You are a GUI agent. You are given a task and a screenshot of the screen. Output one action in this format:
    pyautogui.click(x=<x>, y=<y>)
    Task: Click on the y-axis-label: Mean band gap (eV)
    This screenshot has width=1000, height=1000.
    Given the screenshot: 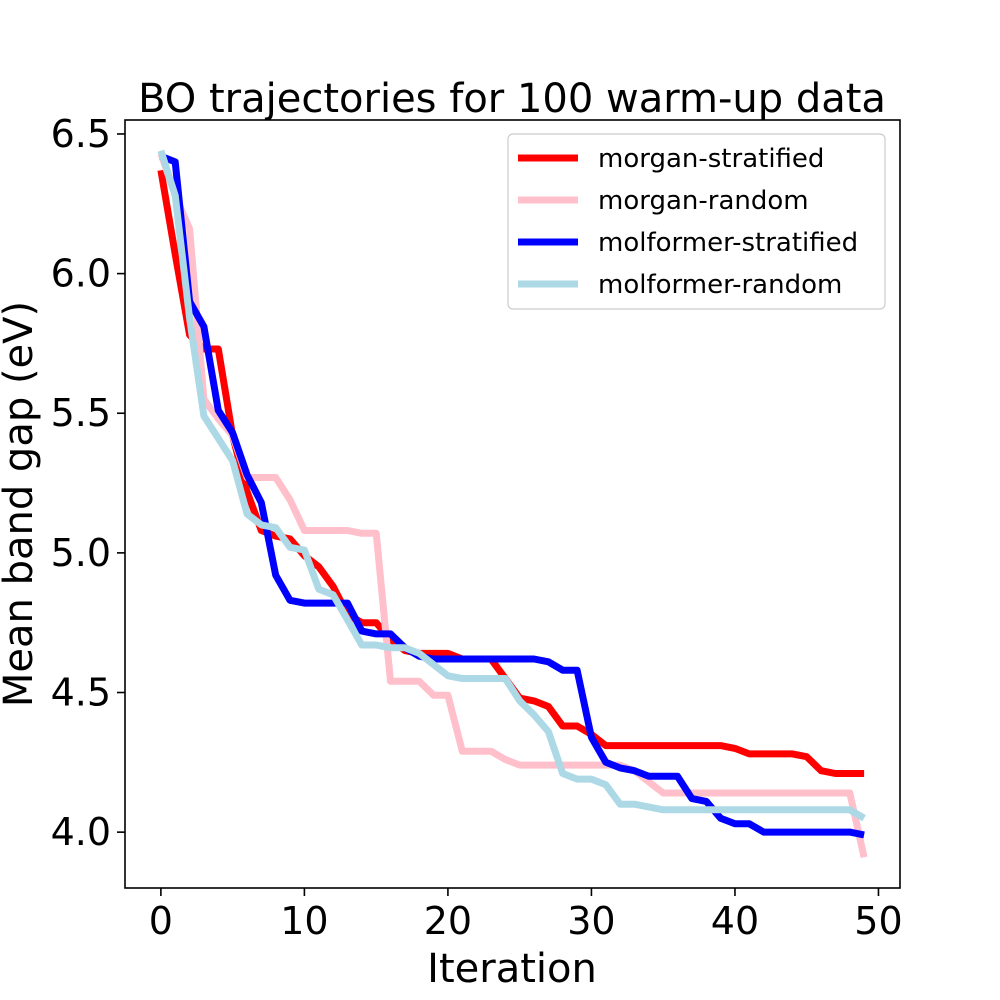 What is the action you would take?
    pyautogui.click(x=21, y=504)
    